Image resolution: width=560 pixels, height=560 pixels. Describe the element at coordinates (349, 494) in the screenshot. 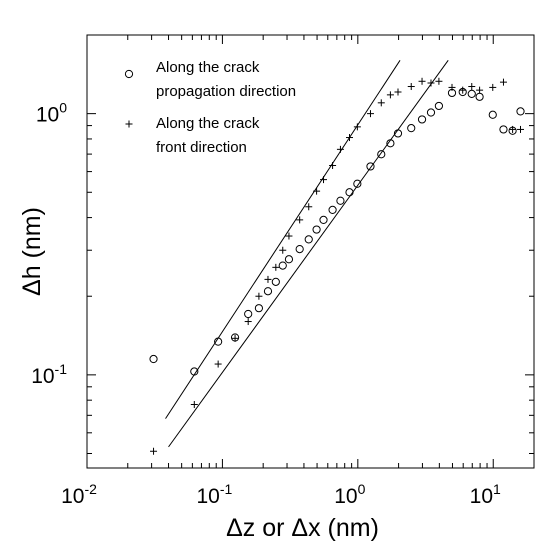

I see `x-tick-label: 10⁰` at that location.